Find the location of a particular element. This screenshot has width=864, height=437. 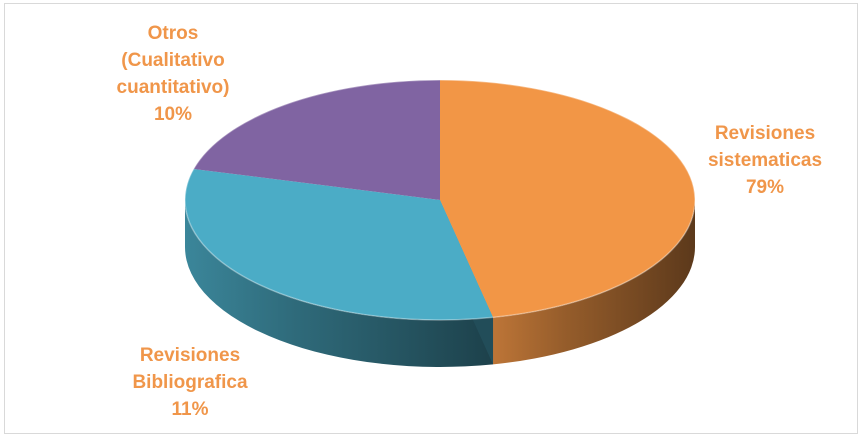

slice-label-revisiones-sistematicas: Revisiones sistematicas 79% is located at coordinates (765, 160).